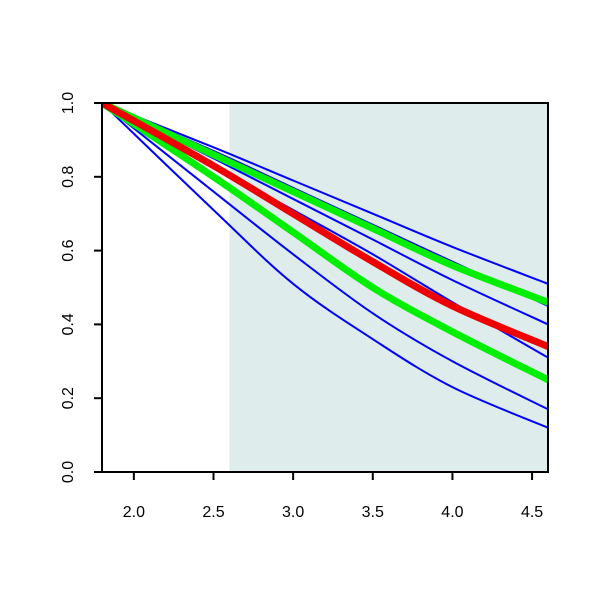 The width and height of the screenshot is (600, 600). What do you see at coordinates (373, 512) in the screenshot?
I see `x-tick-label: 3.5` at bounding box center [373, 512].